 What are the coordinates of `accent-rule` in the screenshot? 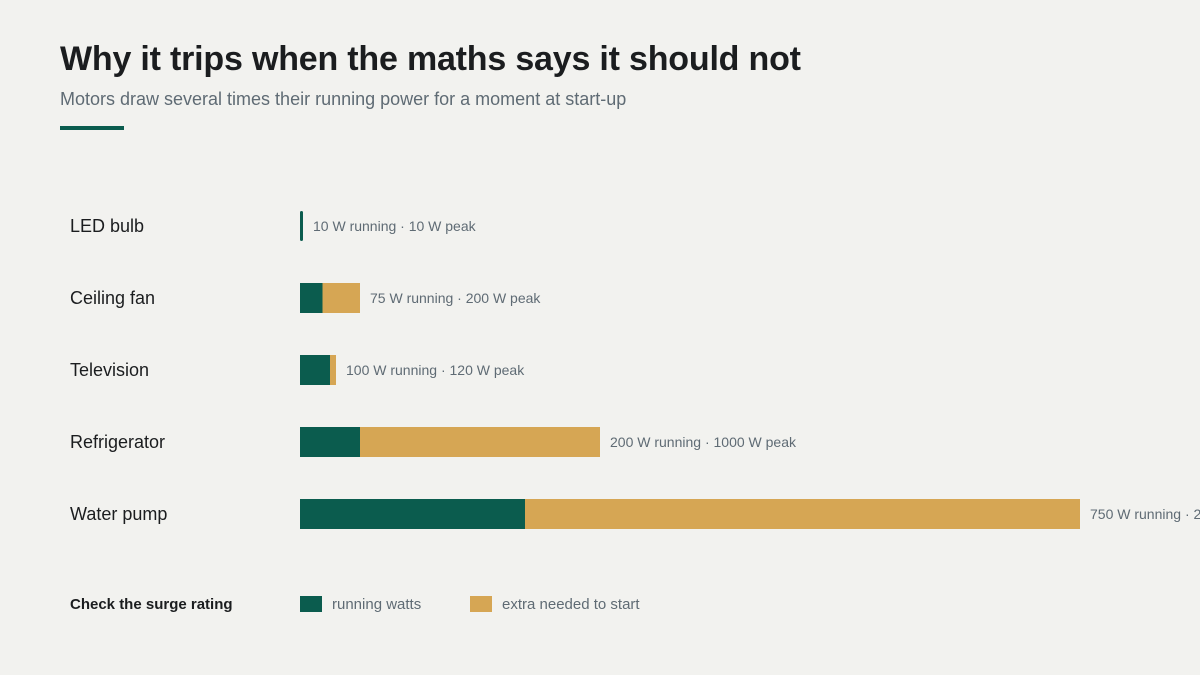 It's located at (92, 128).